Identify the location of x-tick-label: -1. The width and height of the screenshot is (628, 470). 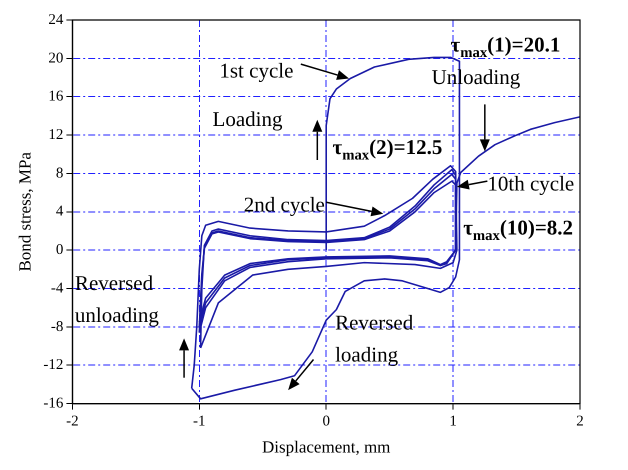
(199, 422).